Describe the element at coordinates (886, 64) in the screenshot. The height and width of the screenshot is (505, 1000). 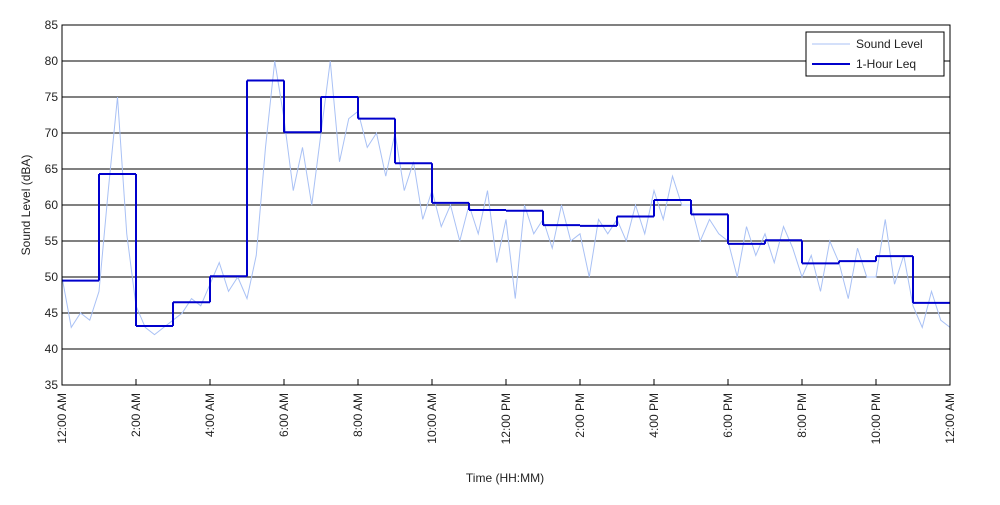
I see `legend-label: 1-Hour Leq` at that location.